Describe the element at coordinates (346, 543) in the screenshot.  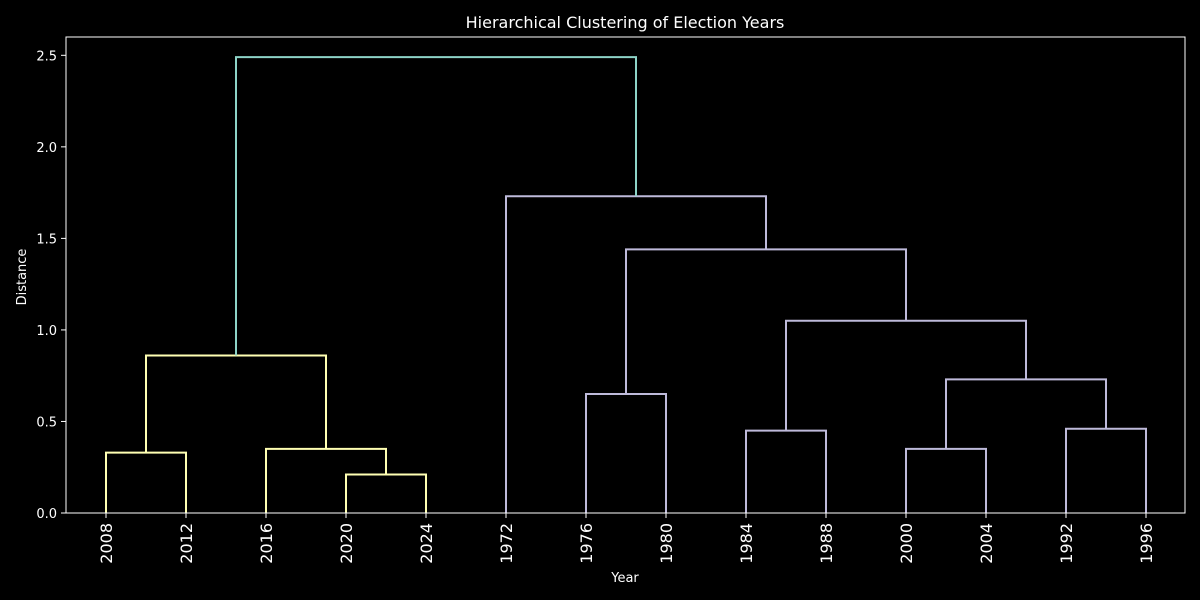
I see `x-tick-label: 2020` at that location.